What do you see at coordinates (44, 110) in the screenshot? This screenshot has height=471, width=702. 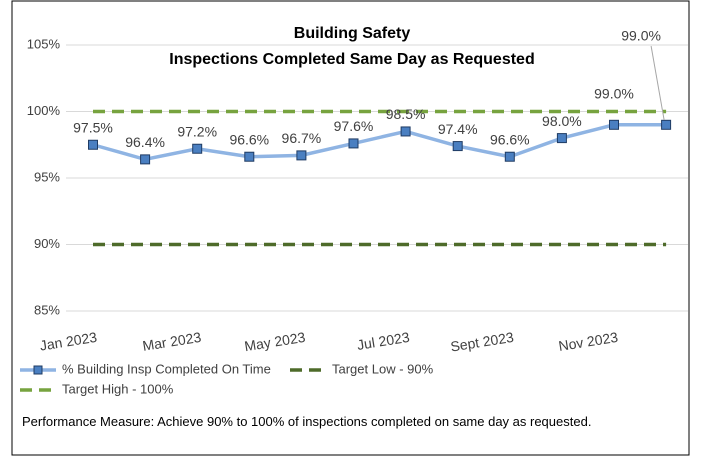 I see `y-tick-label: 100%` at bounding box center [44, 110].